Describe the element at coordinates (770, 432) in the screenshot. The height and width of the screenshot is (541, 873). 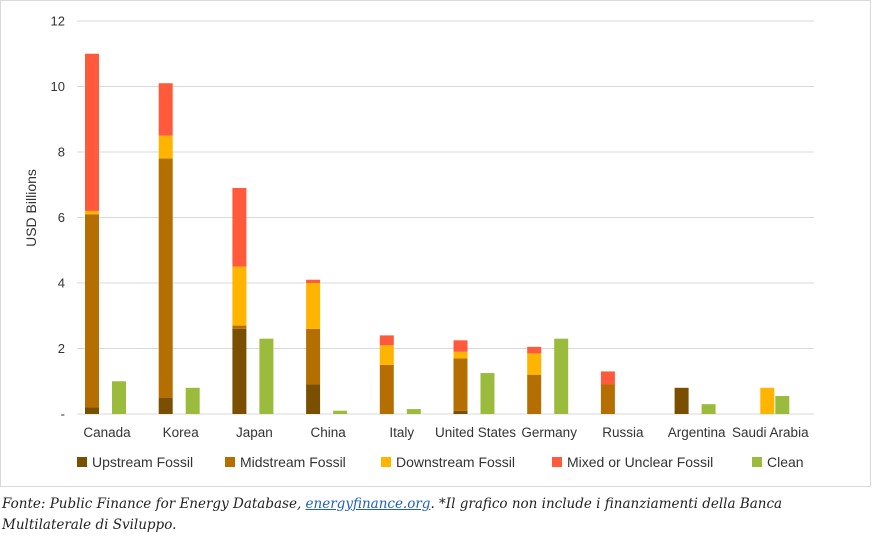
I see `x-category-label: Saudi Arabia` at that location.